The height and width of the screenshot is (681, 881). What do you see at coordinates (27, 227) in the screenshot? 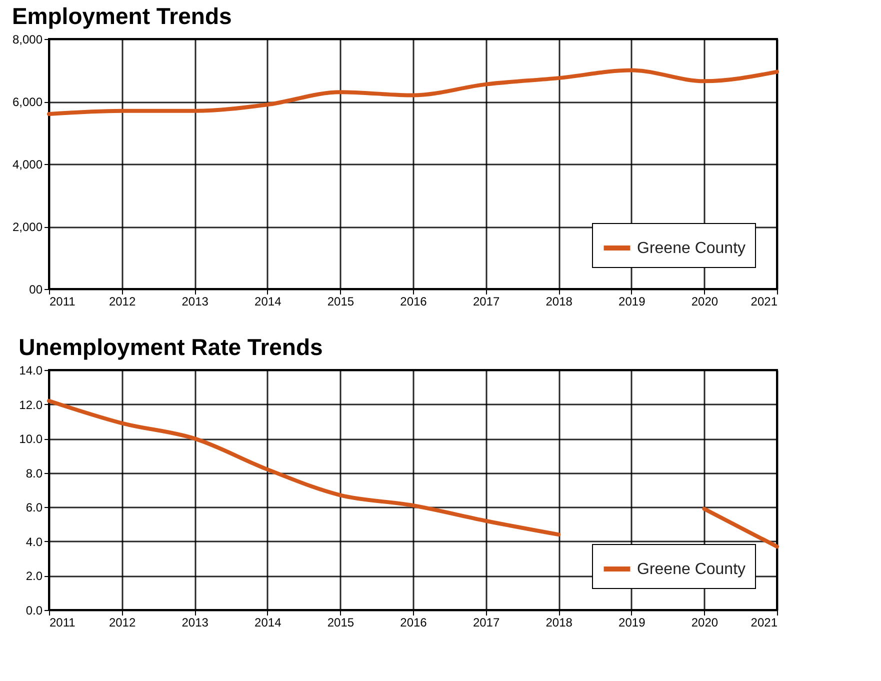
I see `y-tick-label: 2,000` at bounding box center [27, 227].